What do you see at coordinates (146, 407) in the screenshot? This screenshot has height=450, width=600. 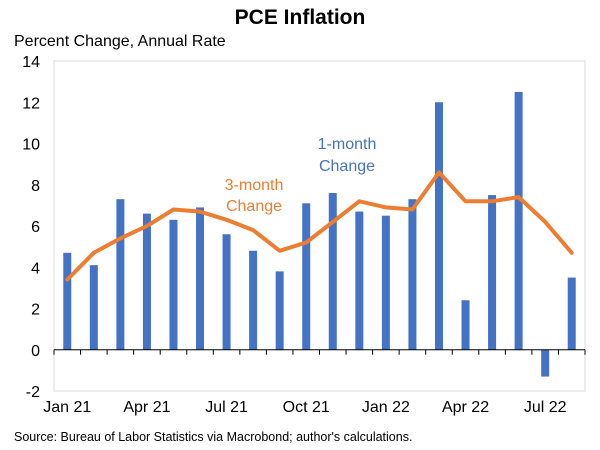 I see `x-tick-label: Apr 21` at bounding box center [146, 407].